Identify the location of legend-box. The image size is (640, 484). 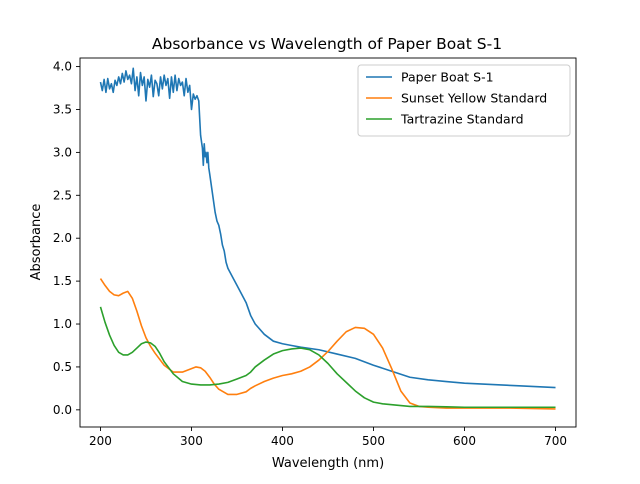
(464, 100).